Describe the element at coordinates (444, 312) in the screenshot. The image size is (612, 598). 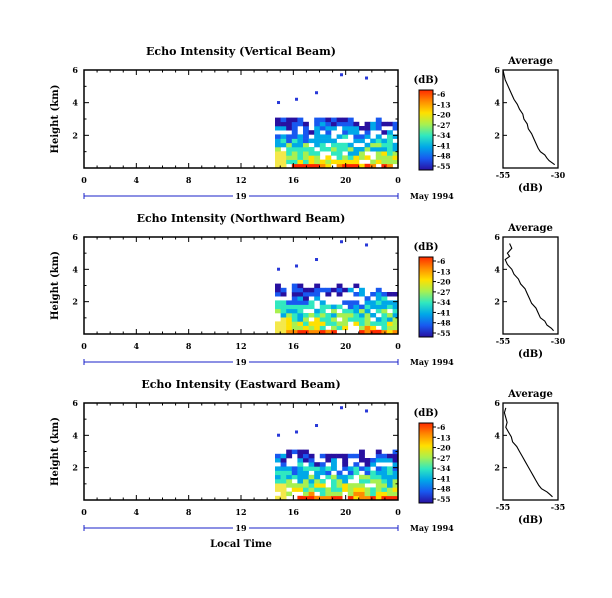
I see `colorbar-tick-label: -41` at that location.